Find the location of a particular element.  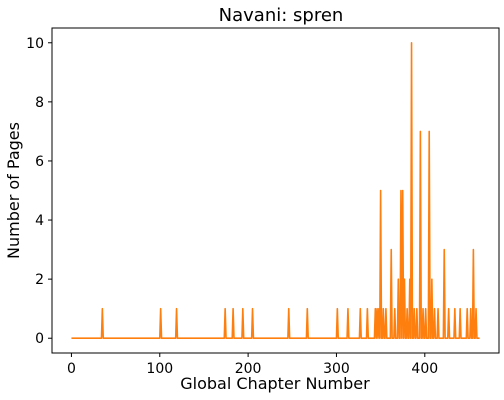

y-tick-label: 0 is located at coordinates (39, 339).